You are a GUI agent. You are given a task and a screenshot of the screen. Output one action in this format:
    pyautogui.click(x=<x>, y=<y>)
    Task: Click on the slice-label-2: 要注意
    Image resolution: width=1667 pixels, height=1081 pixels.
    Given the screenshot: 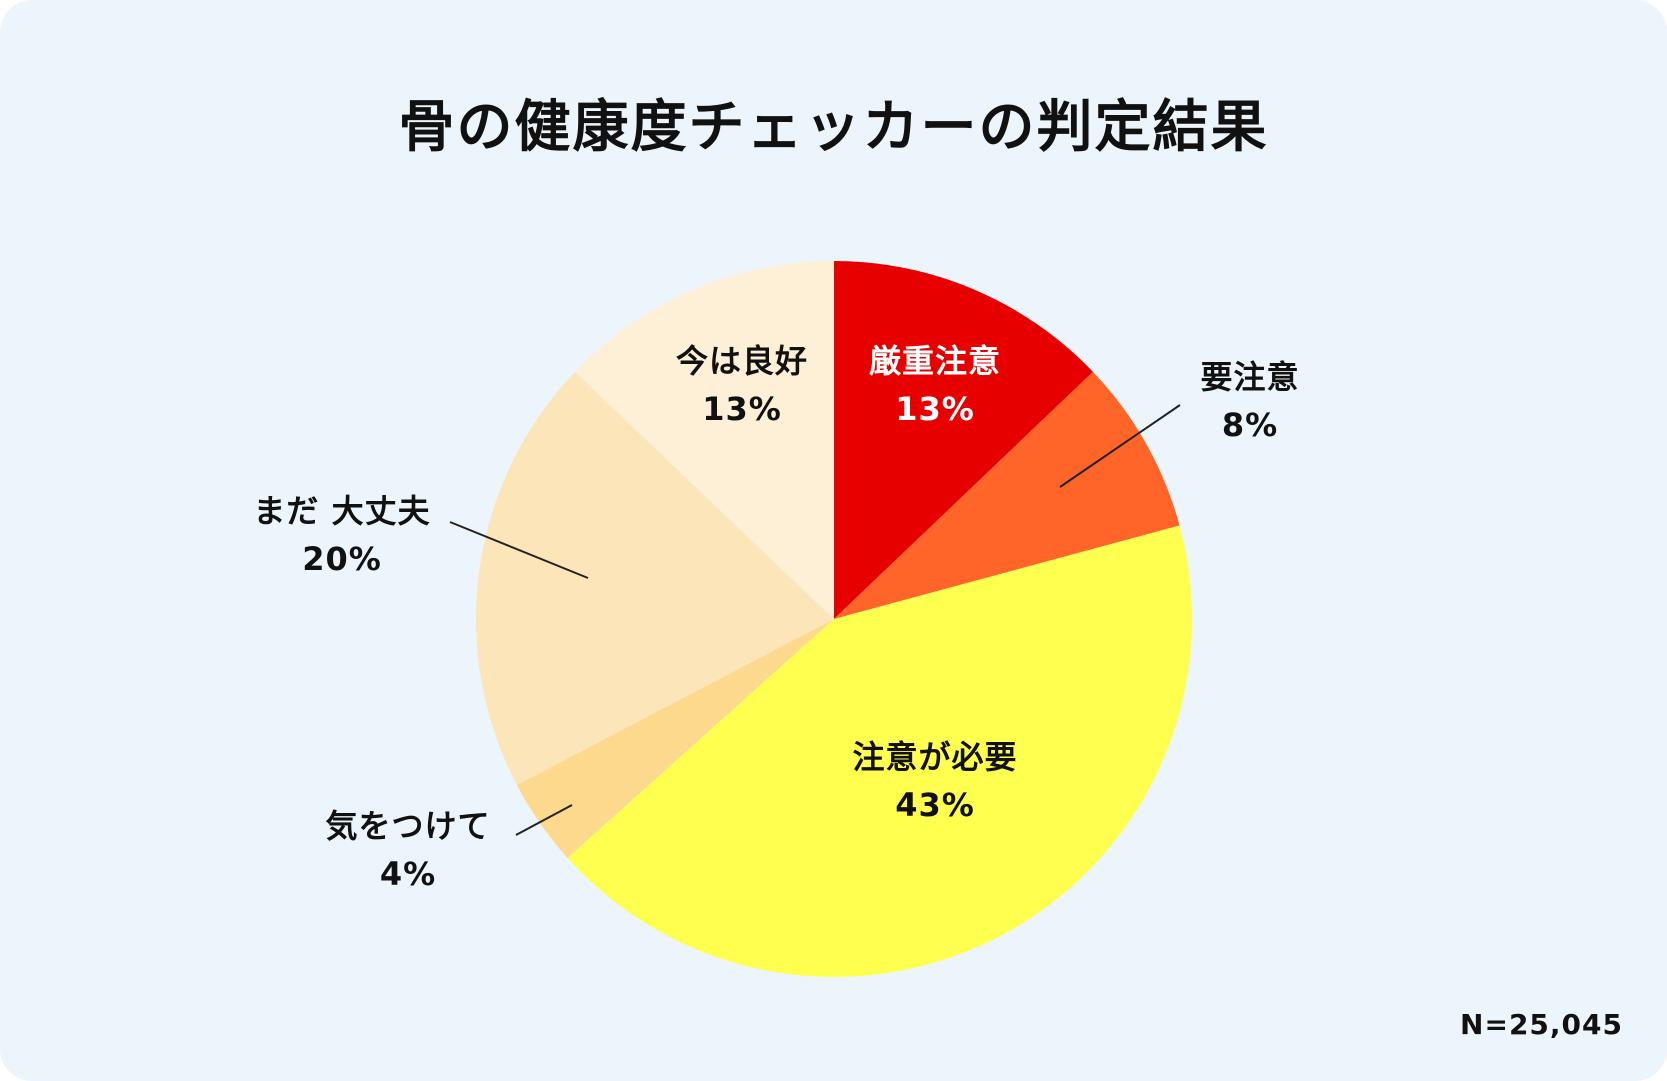 What is the action you would take?
    pyautogui.click(x=1249, y=377)
    